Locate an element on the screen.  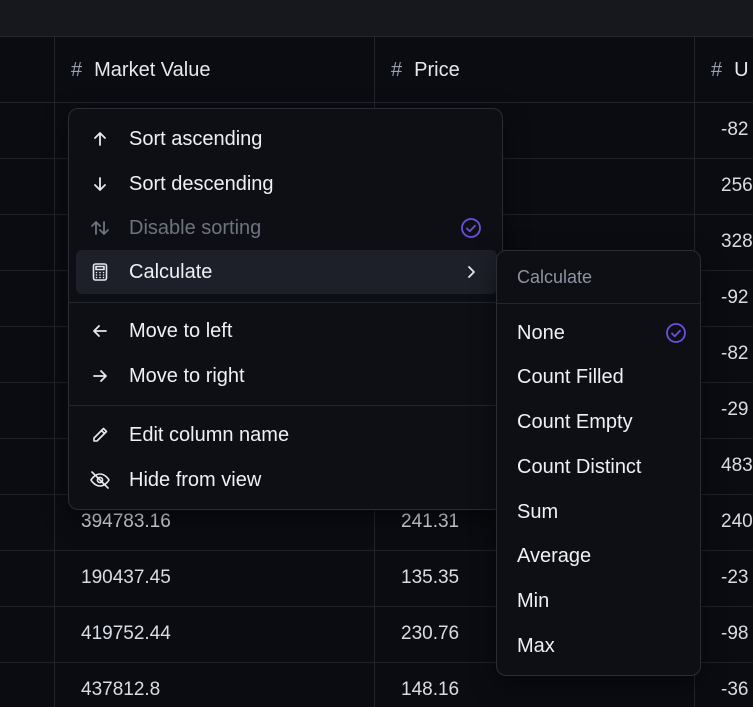
column-divider is located at coordinates (54, 372).